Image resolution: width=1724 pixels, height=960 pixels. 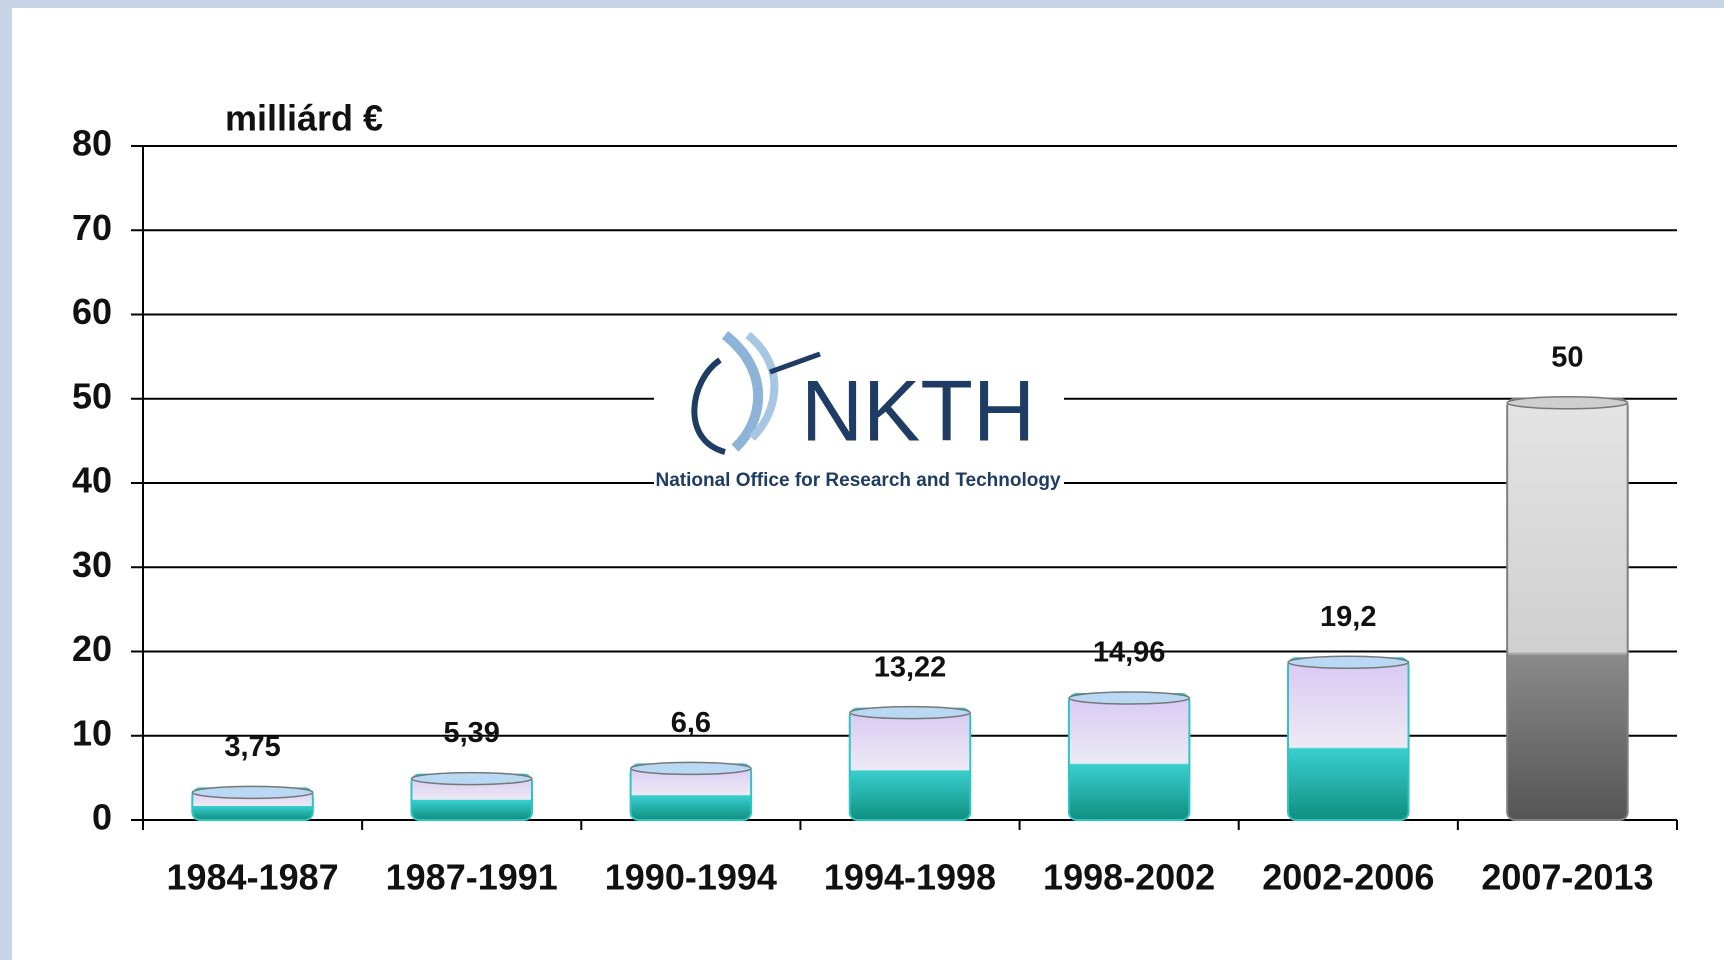 What do you see at coordinates (92, 227) in the screenshot?
I see `y-tick-label: 70` at bounding box center [92, 227].